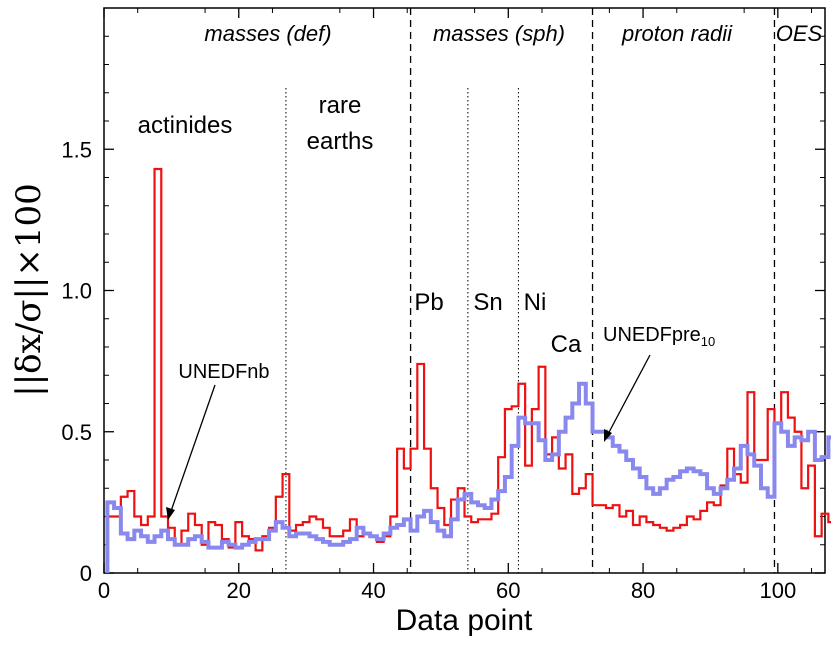 The image size is (831, 648). What do you see at coordinates (104, 590) in the screenshot?
I see `x-tick-label-0: 0` at bounding box center [104, 590].